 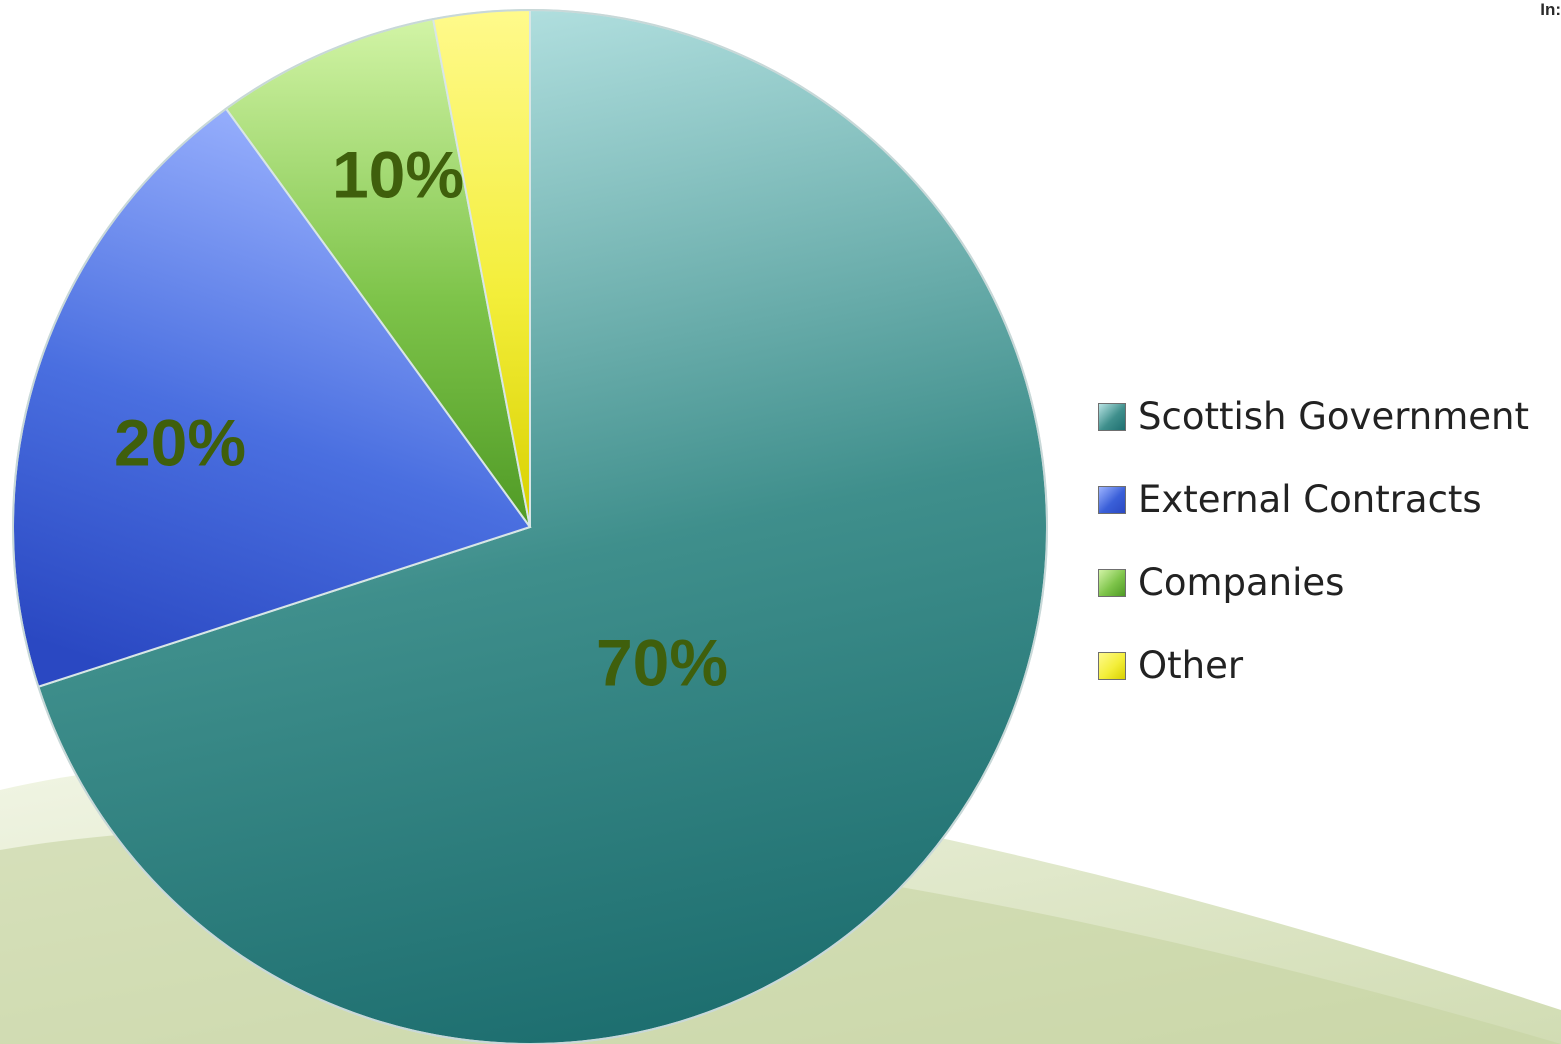 I want to click on legend-swatch-external-contracts, so click(x=1112, y=499).